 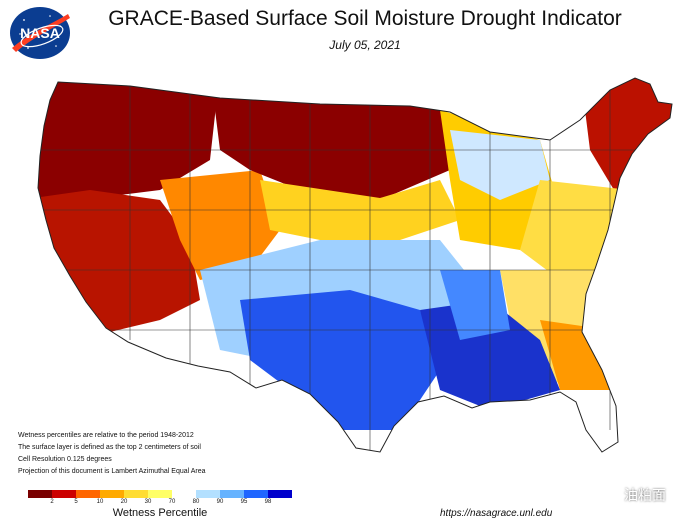 What do you see at coordinates (645, 495) in the screenshot?
I see `watermark-text: 油粕面` at bounding box center [645, 495].